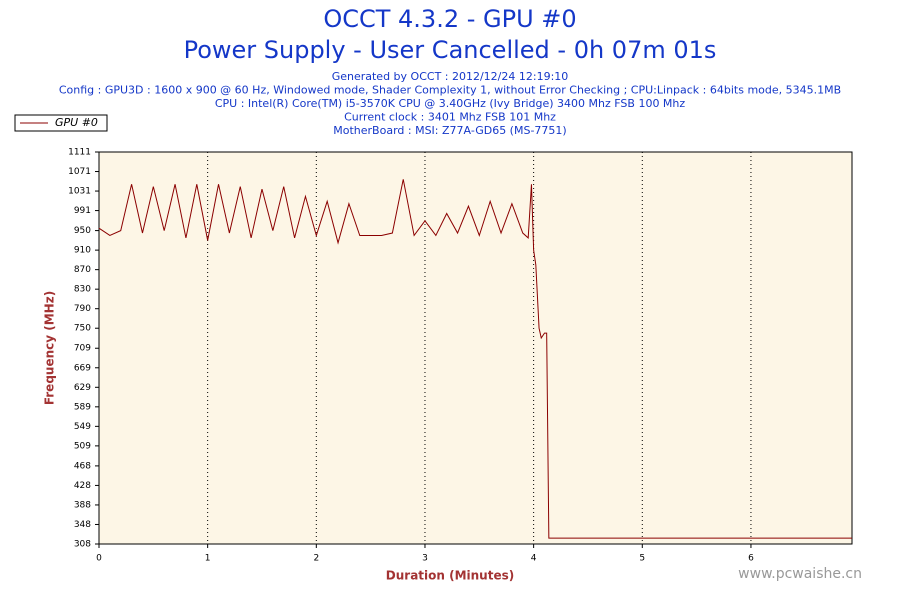 This screenshot has height=600, width=900. Describe the element at coordinates (800, 574) in the screenshot. I see `watermark: www.pcwaishe.cn` at that location.